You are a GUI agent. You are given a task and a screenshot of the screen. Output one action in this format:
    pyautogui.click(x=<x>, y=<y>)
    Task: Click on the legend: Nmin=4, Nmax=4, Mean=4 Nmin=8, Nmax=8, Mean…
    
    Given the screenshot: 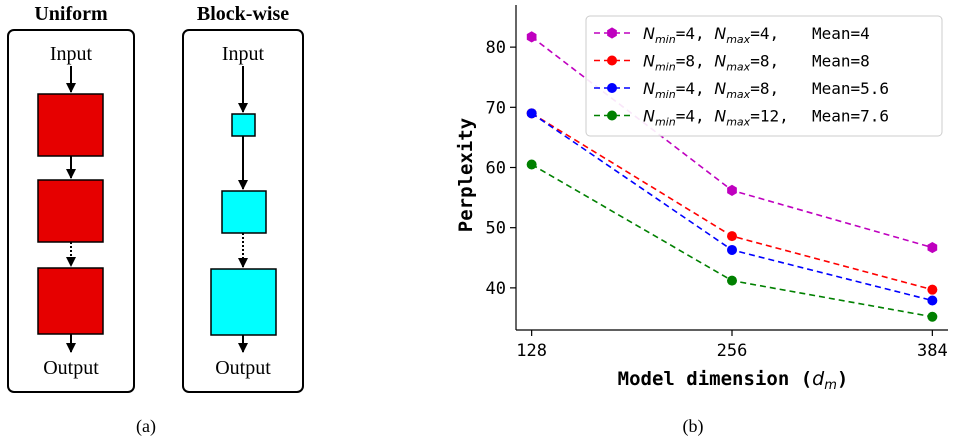 What is the action you would take?
    pyautogui.click(x=764, y=76)
    